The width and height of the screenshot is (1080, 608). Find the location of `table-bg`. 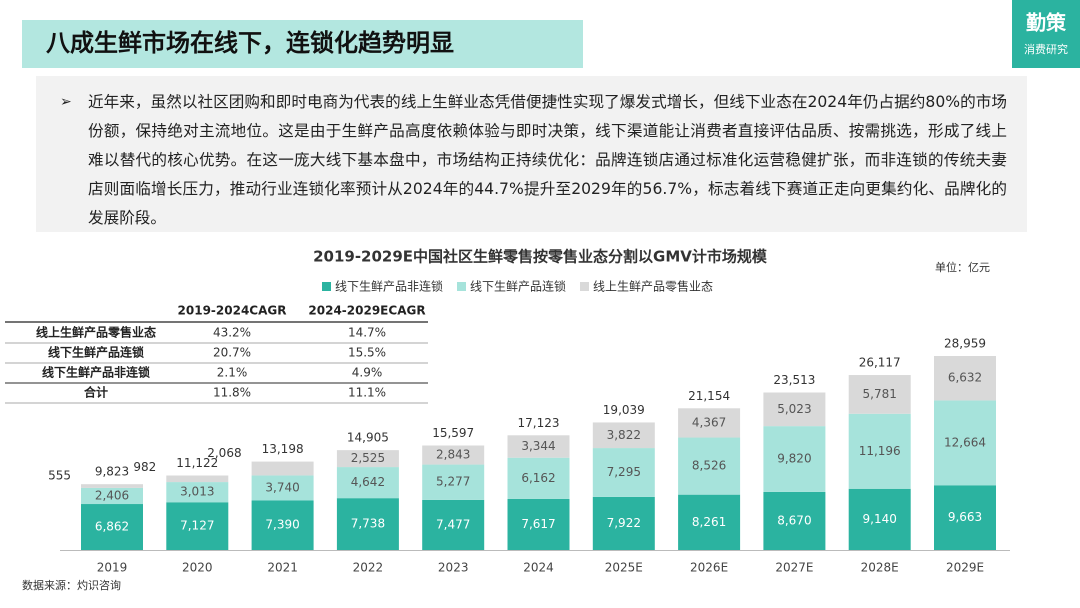

table-bg is located at coordinates (216, 351).